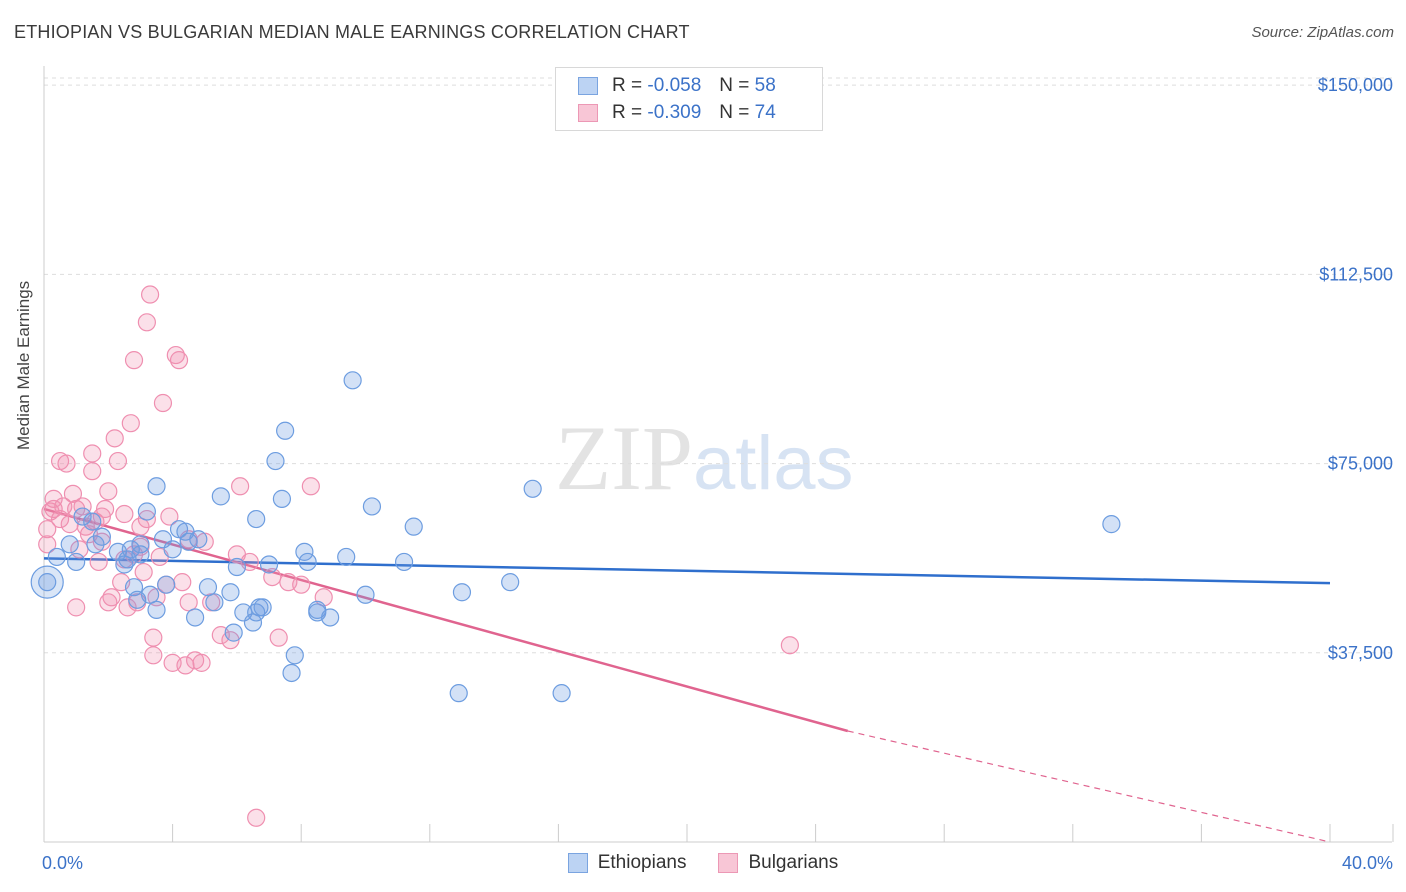 The width and height of the screenshot is (1406, 892). I want to click on watermark-zip: ZIP, so click(624, 458).